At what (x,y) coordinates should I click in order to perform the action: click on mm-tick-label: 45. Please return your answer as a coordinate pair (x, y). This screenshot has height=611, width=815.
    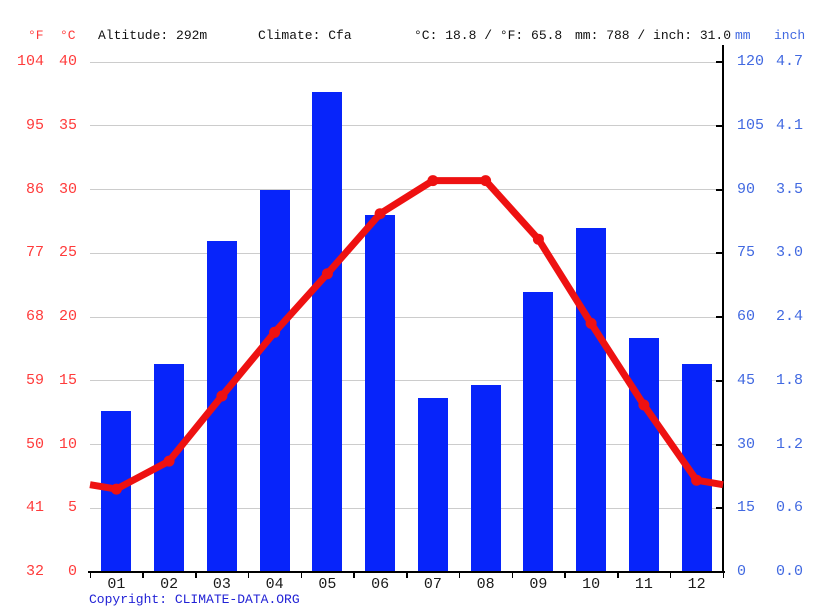
    Looking at the image, I should click on (746, 380).